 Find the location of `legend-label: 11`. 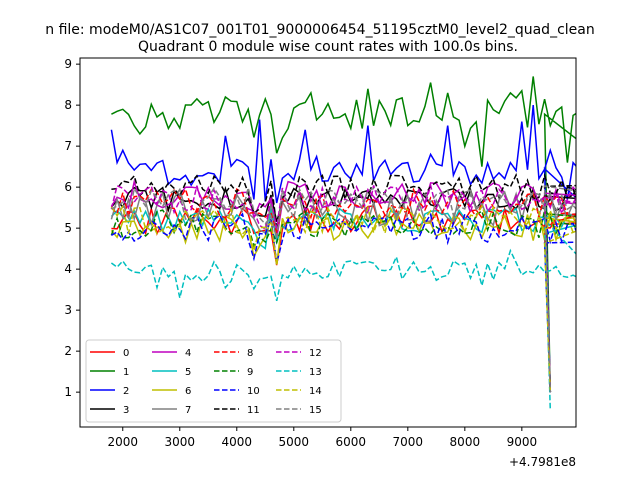

legend-label: 11 is located at coordinates (253, 410).